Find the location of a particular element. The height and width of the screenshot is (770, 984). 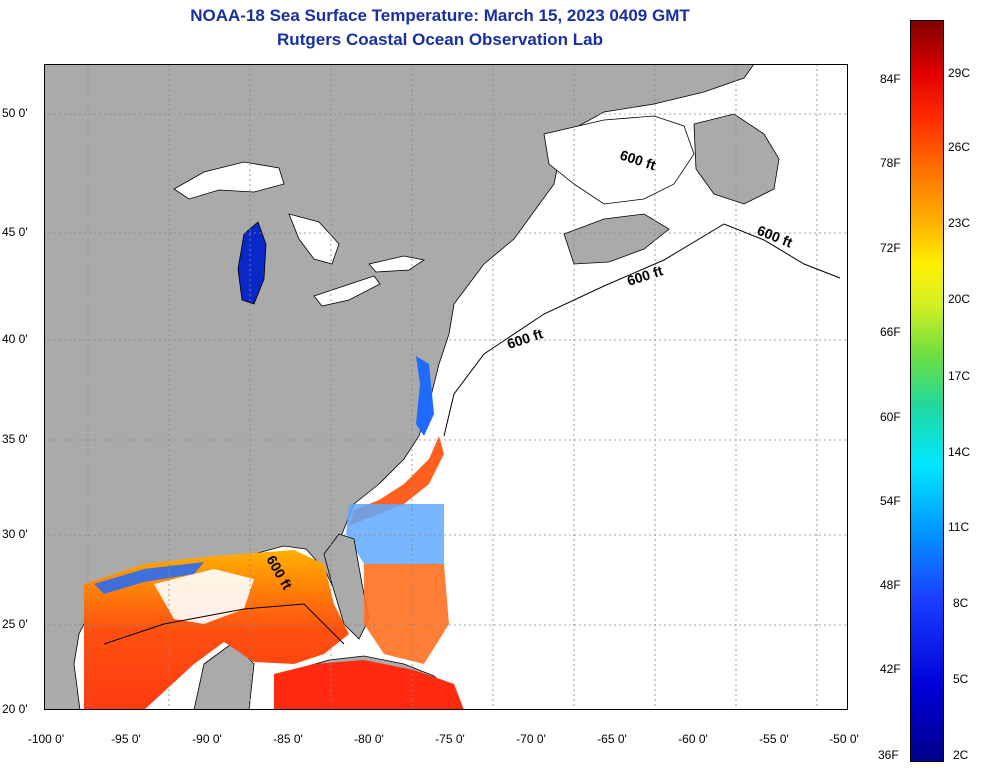

colorbar-c-26: 26C is located at coordinates (959, 147).